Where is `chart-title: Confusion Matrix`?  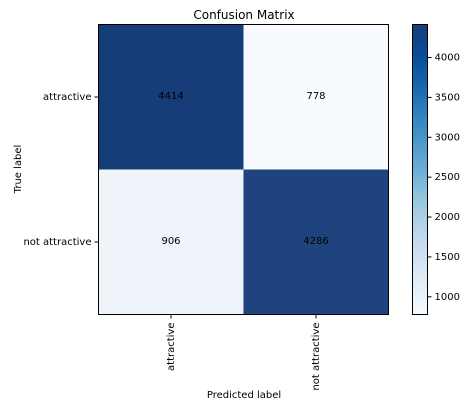 chart-title: Confusion Matrix is located at coordinates (243, 15).